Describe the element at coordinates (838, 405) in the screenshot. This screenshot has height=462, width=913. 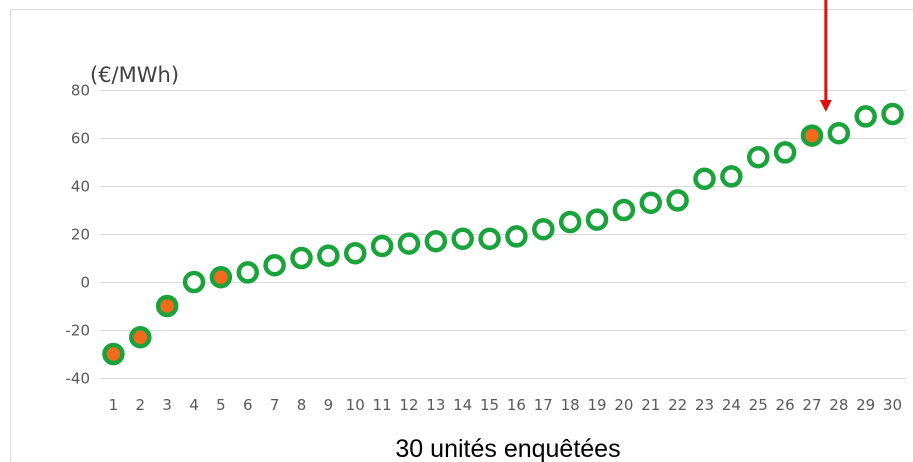
I see `x-tick-label: 28` at that location.